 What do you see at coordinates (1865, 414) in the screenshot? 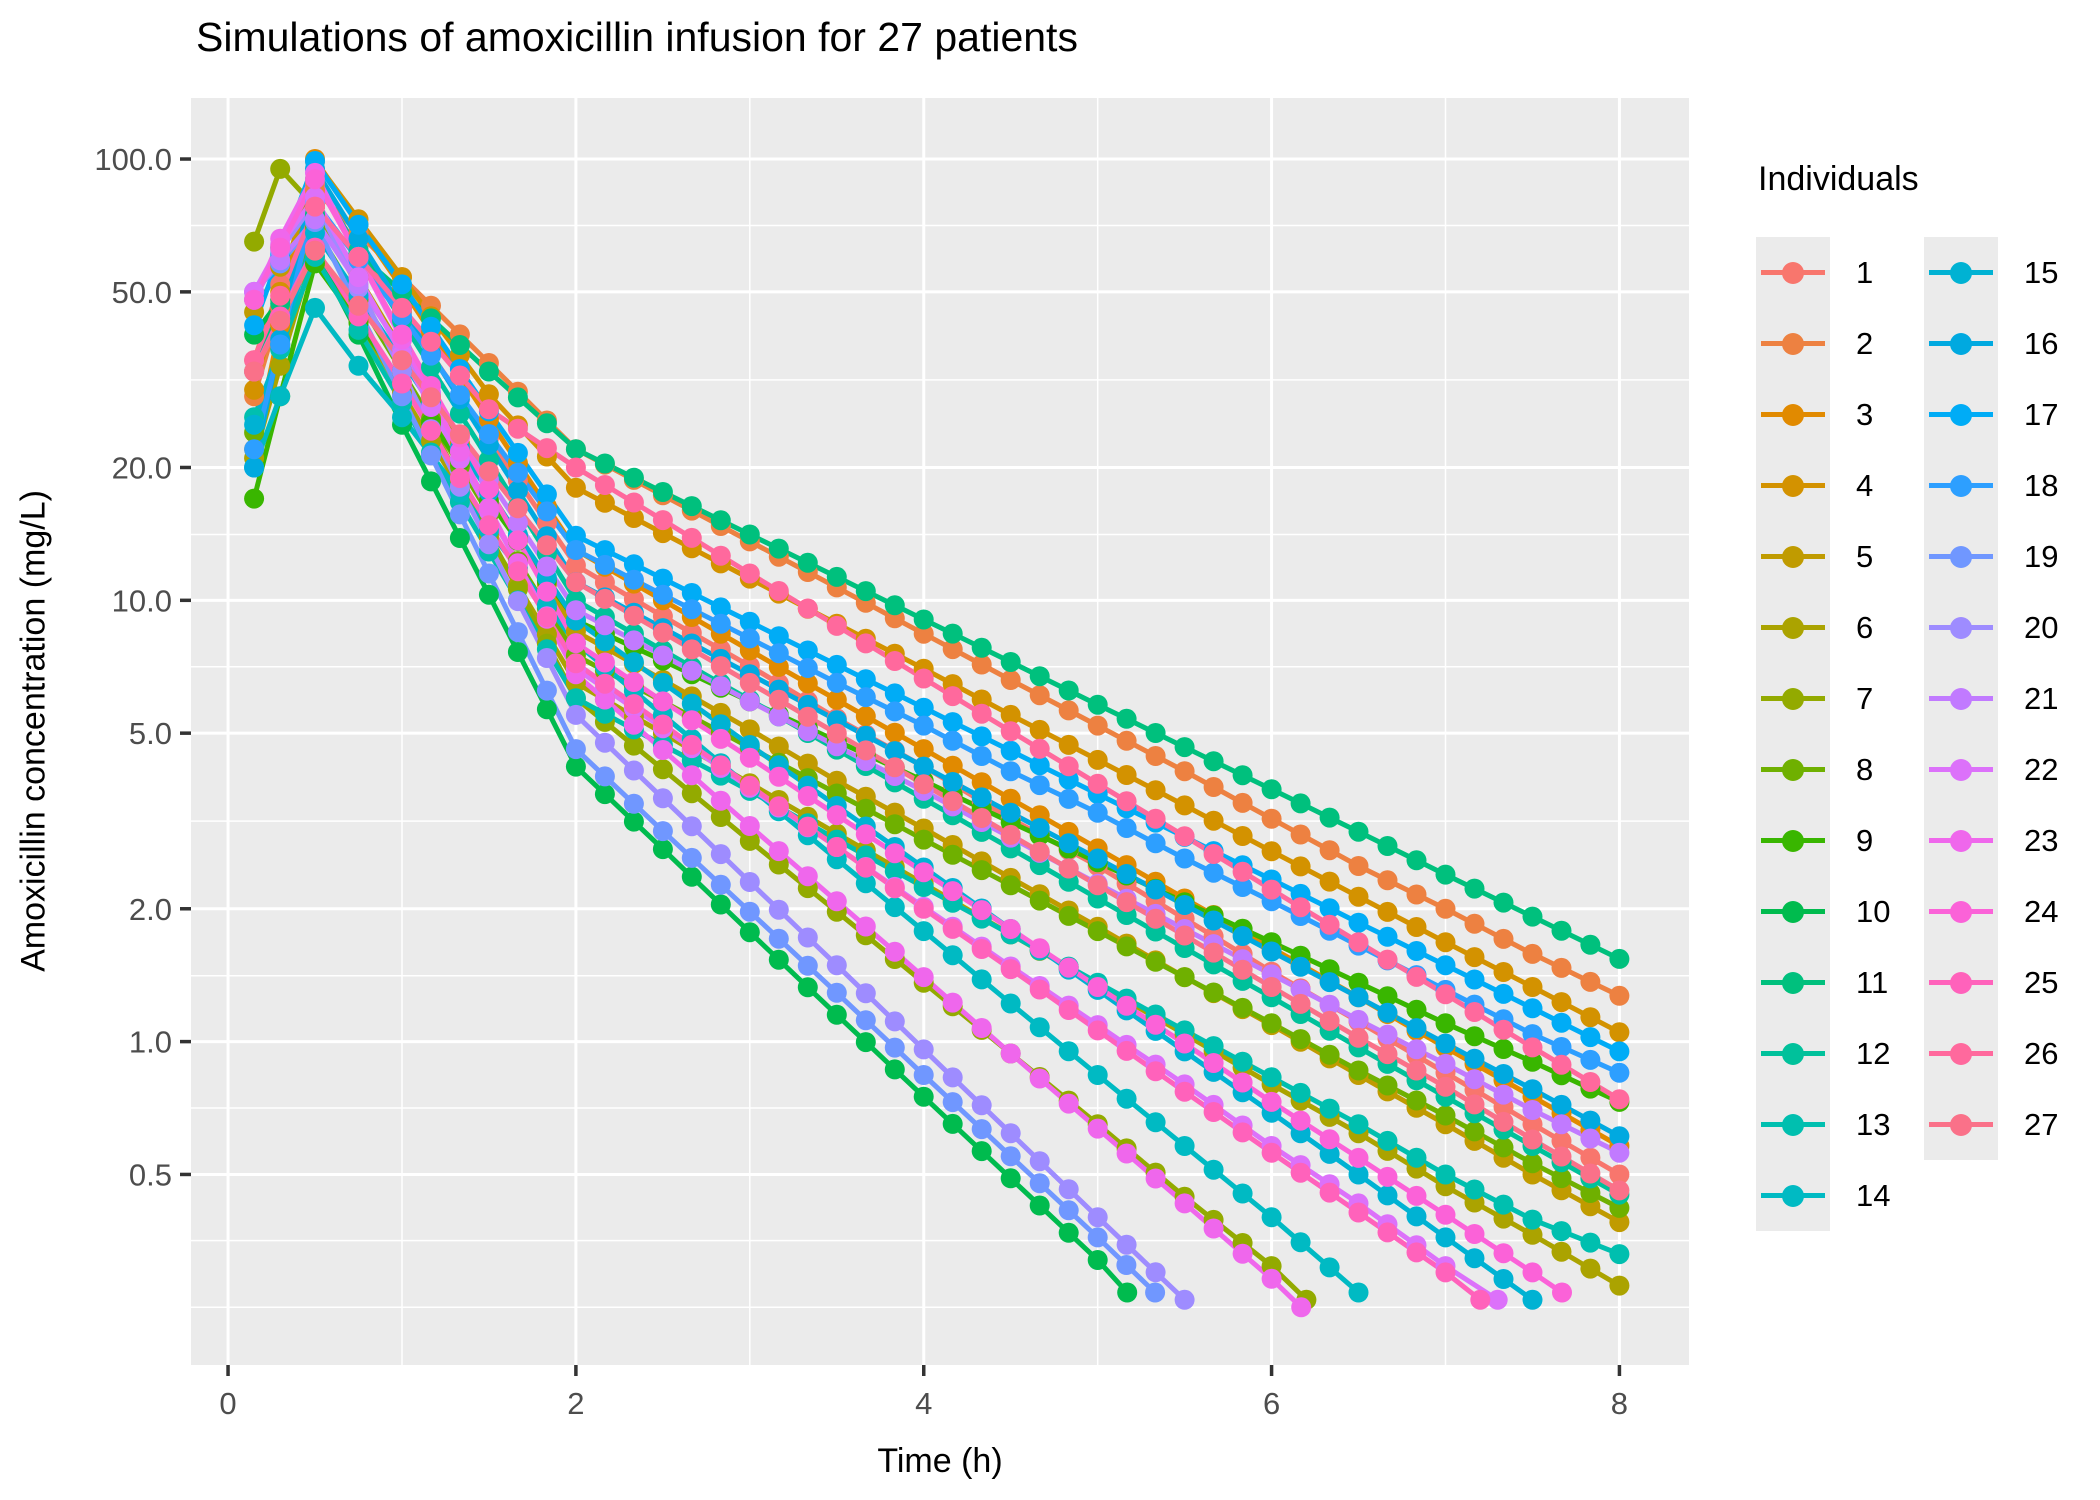
I see `legend-label: 3` at bounding box center [1865, 414].